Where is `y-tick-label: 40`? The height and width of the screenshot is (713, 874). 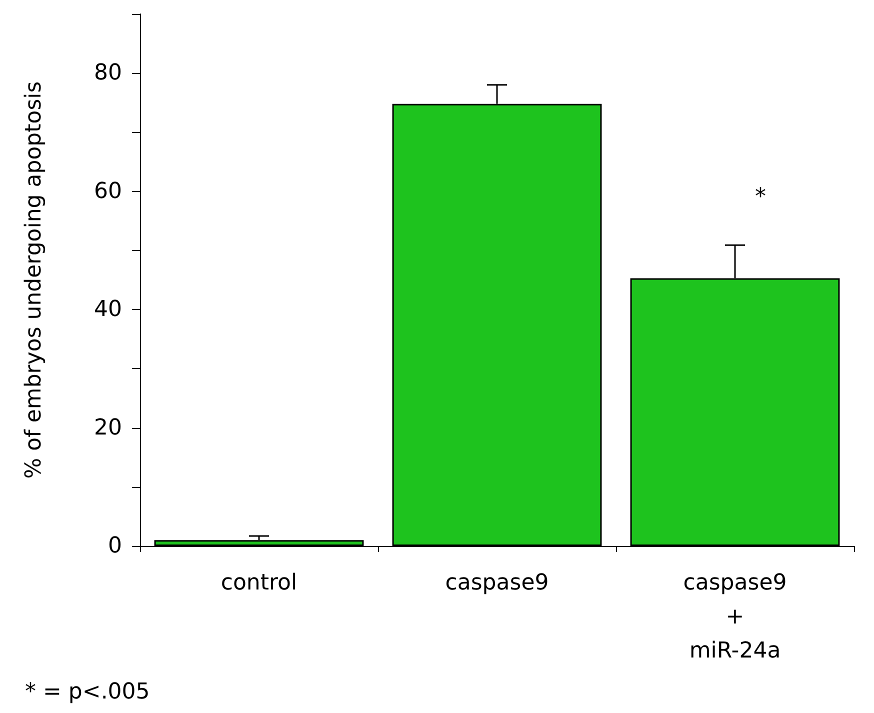
y-tick-label: 40 is located at coordinates (108, 309).